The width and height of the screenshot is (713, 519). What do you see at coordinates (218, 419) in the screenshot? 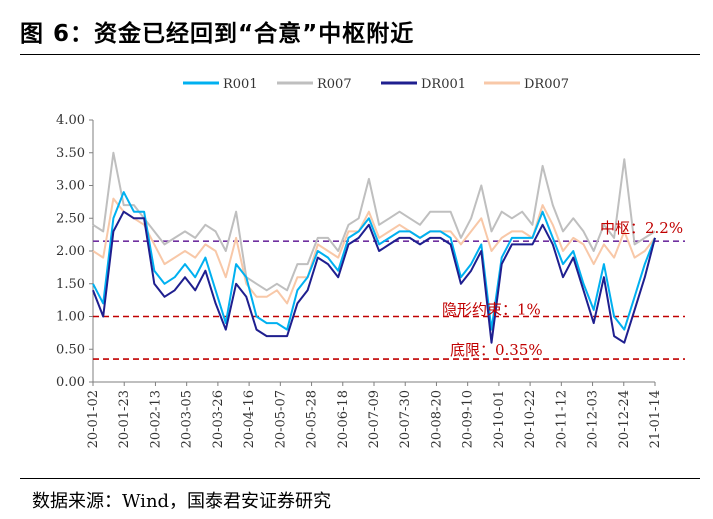
I see `x-tick-label: 20-03-26` at bounding box center [218, 419].